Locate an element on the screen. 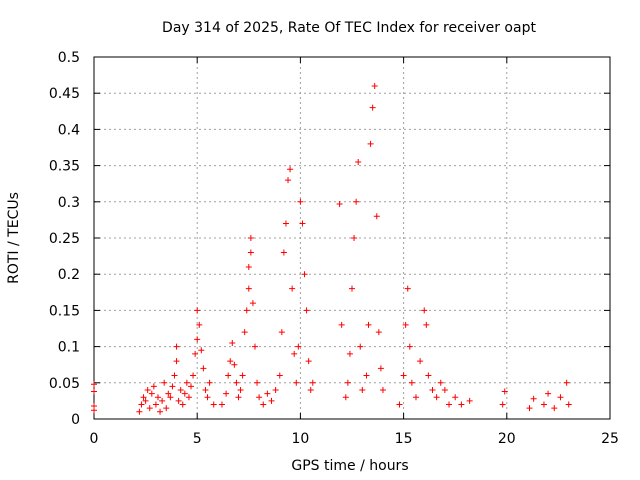 The height and width of the screenshot is (480, 640). y-axis-label: ROTI / TECUs is located at coordinates (14, 238).